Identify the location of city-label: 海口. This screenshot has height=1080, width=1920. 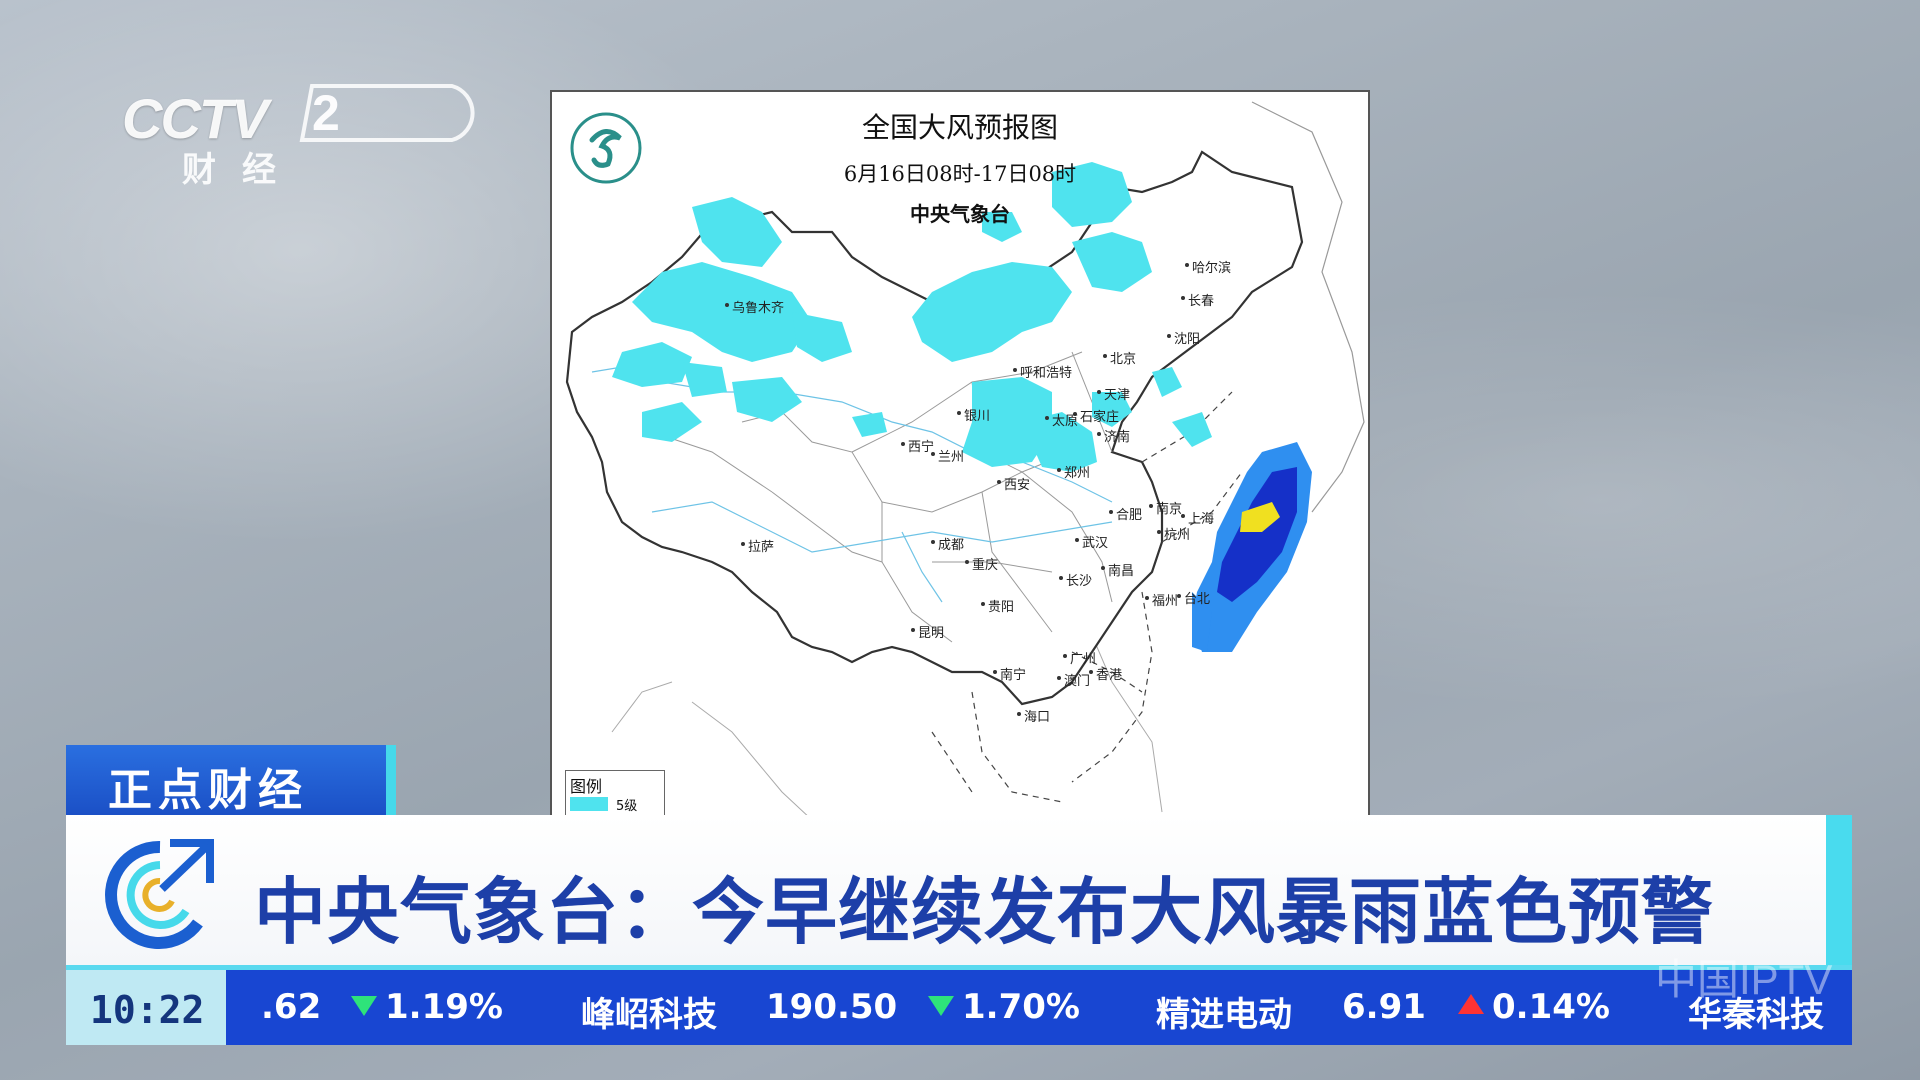
(1033, 715).